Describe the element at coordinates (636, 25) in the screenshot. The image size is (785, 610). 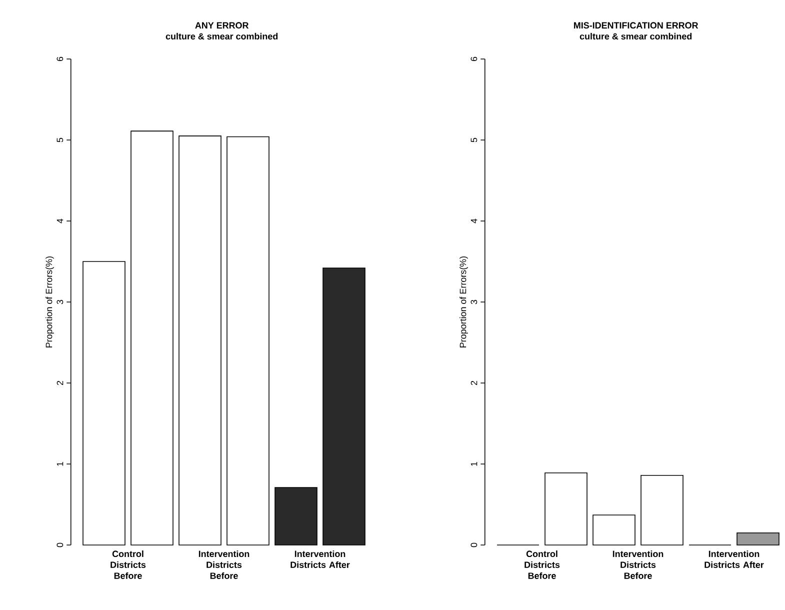
I see `chart-title: MIS-IDENTIFICATION ERROR` at that location.